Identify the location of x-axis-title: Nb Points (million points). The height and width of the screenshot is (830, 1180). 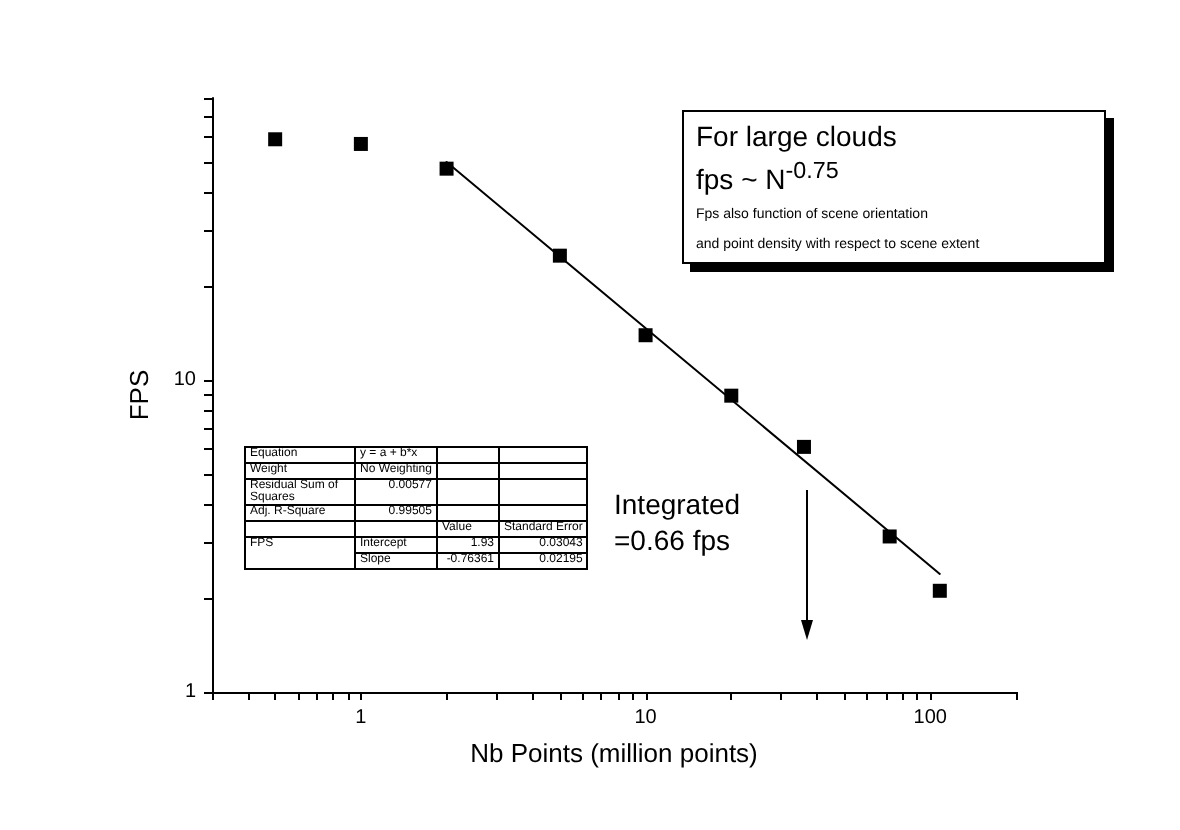
(614, 753).